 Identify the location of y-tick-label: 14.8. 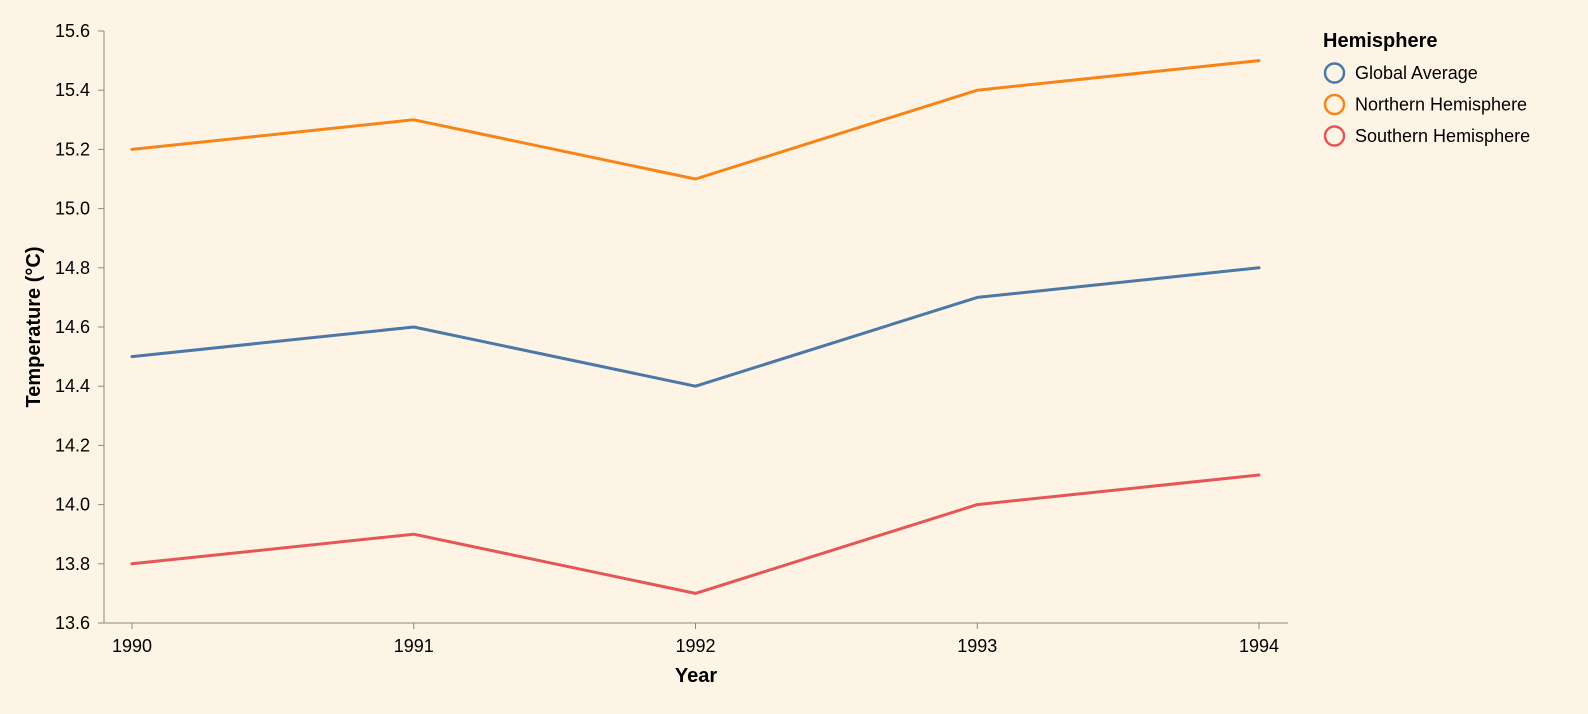
(72, 268).